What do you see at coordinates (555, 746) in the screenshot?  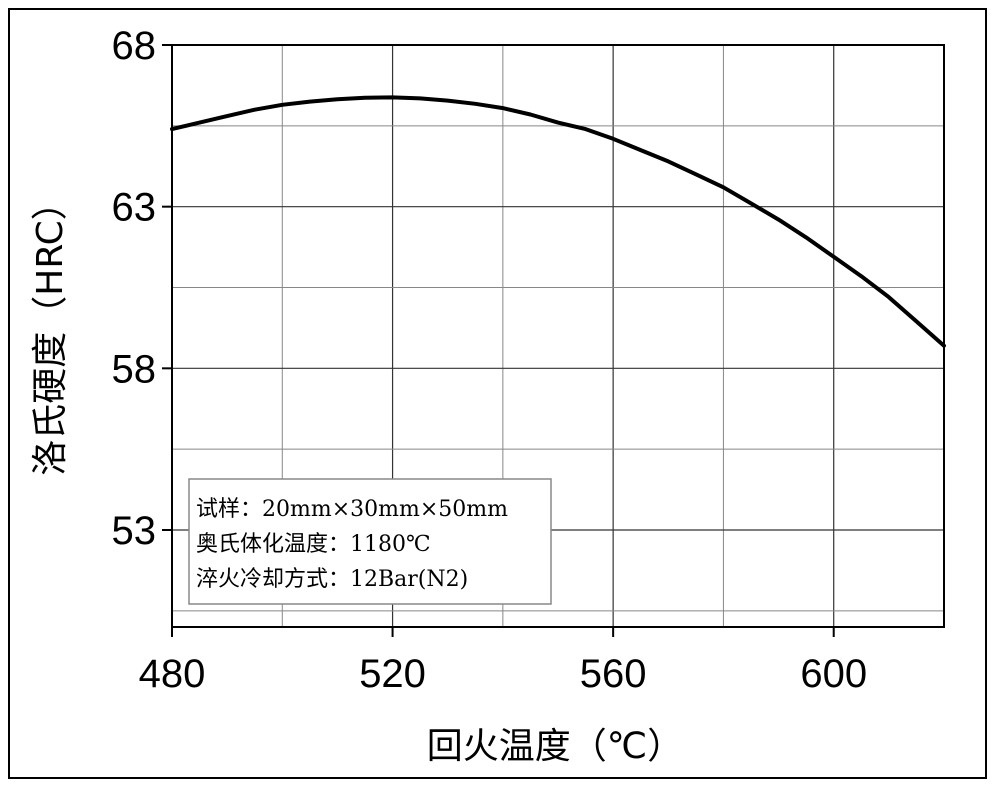 I see `x-axis-title: 回火温度（℃）` at bounding box center [555, 746].